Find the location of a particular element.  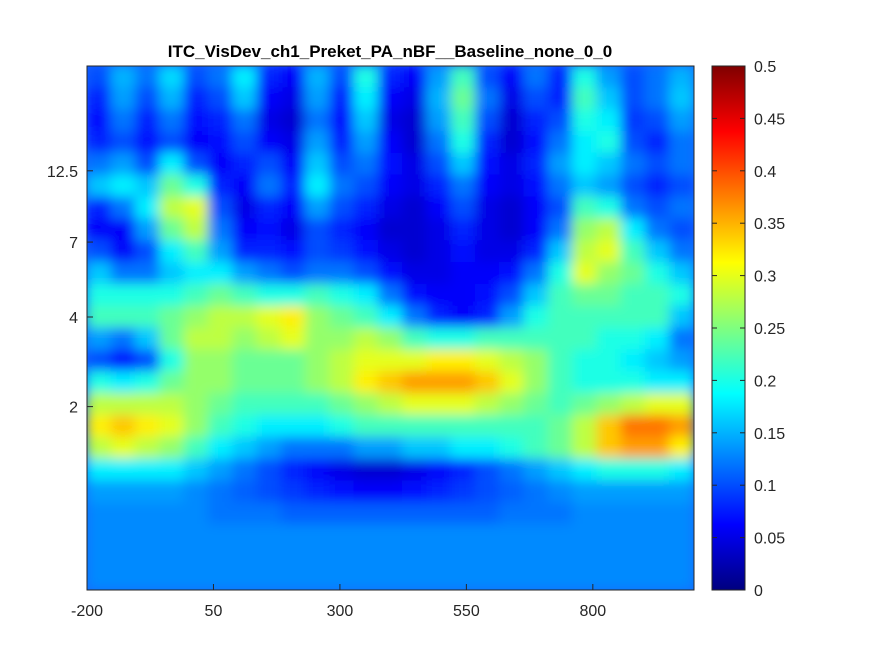

y-tick-label: 12.5 is located at coordinates (62, 172).